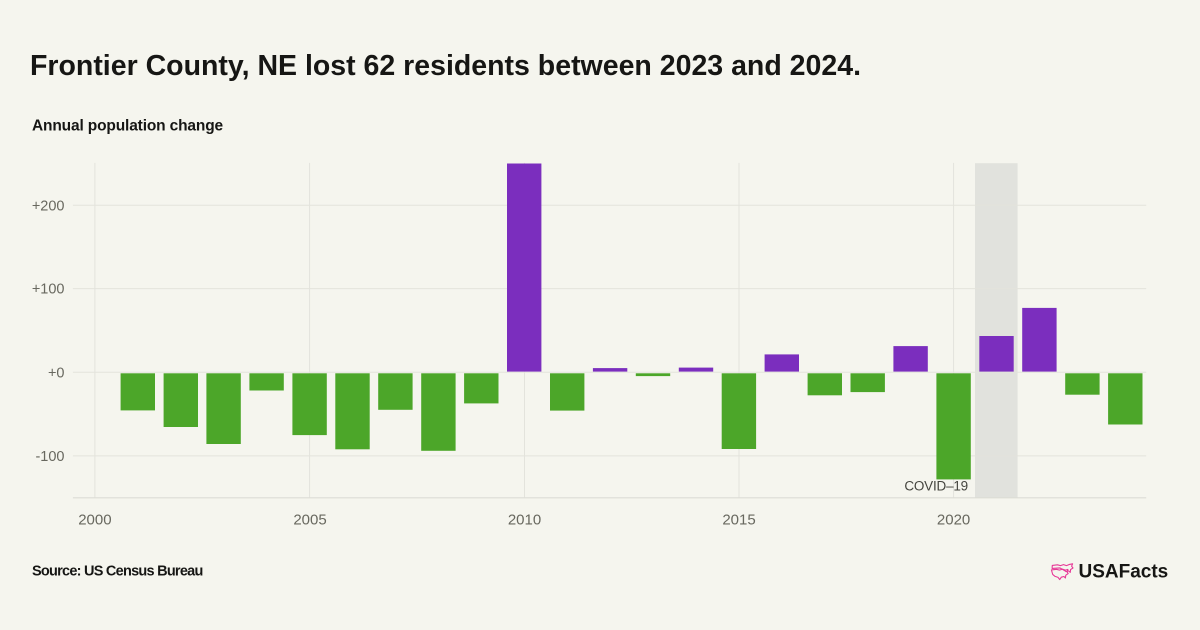 The image size is (1200, 630). I want to click on svg-text: +0, so click(56, 373).